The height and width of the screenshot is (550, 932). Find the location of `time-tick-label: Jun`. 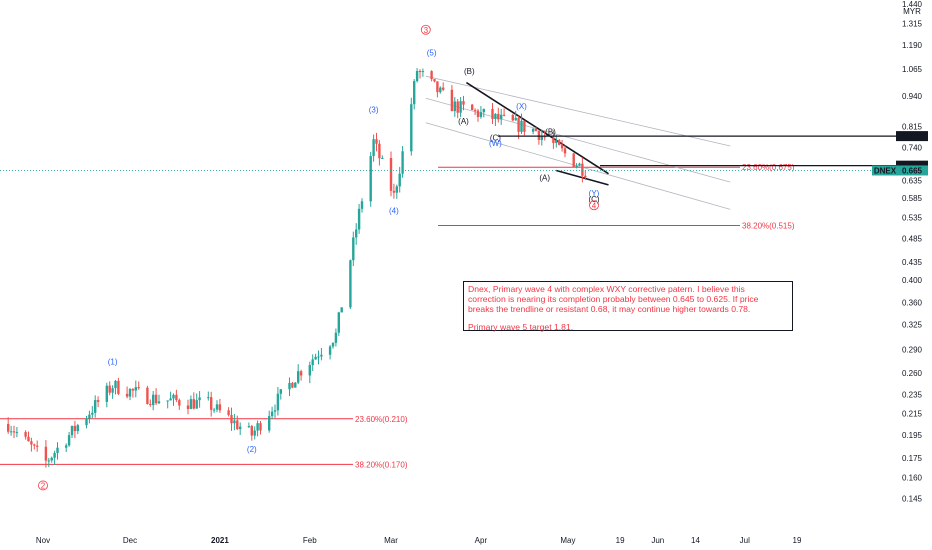

time-tick-label: Jun is located at coordinates (657, 540).